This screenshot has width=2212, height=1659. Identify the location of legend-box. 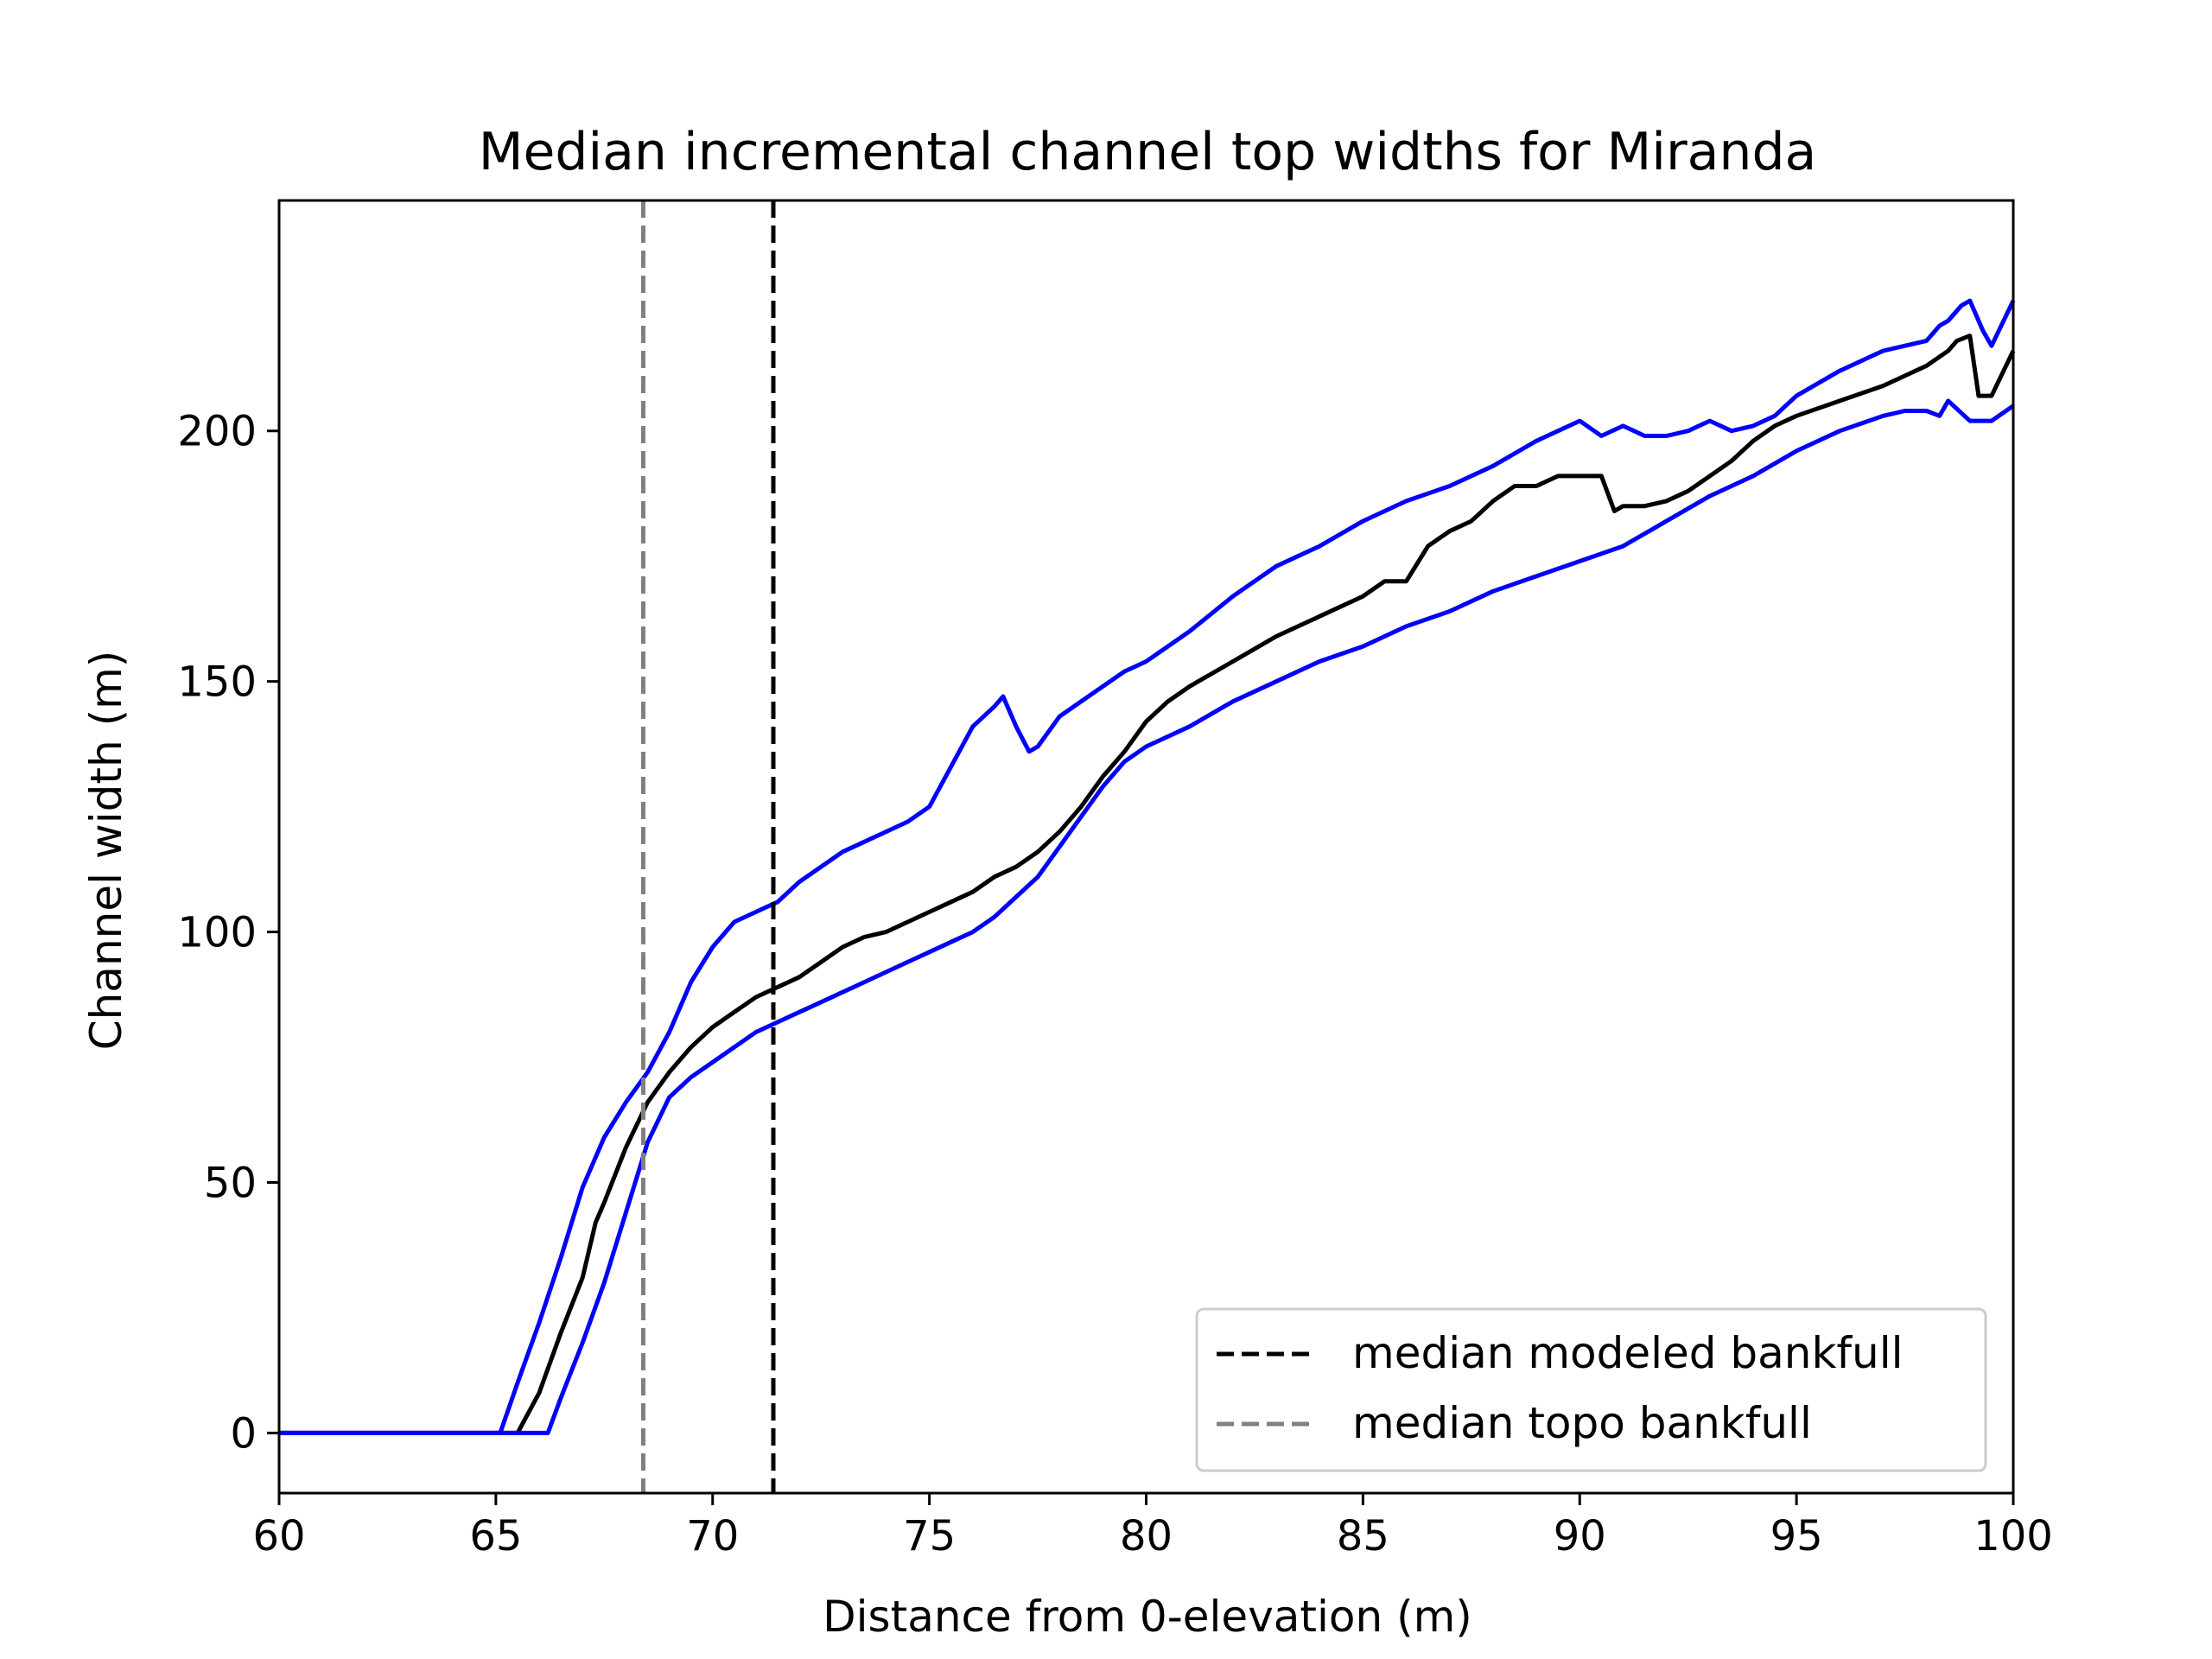
(1591, 1389).